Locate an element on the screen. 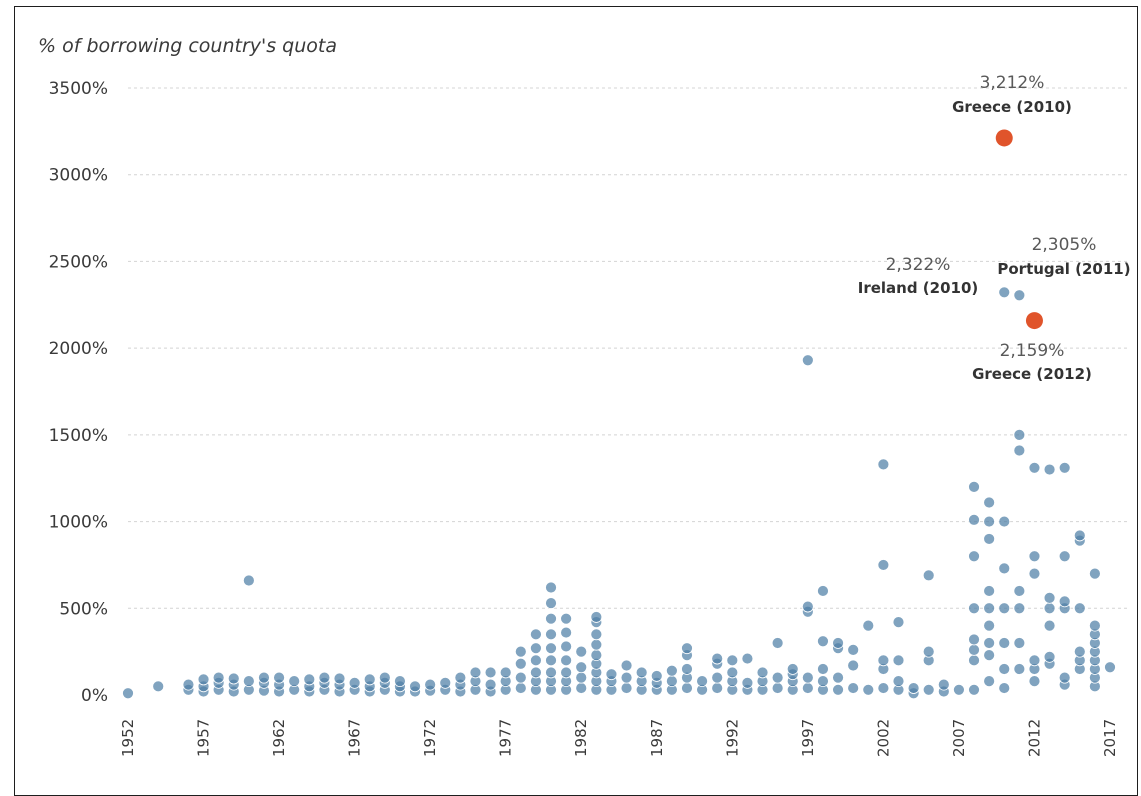 This screenshot has width=1141, height=796. y-axis-ticks: 0% 500% 1000% 1500% 2000% 2500% 3000% 3500% is located at coordinates (78, 392).